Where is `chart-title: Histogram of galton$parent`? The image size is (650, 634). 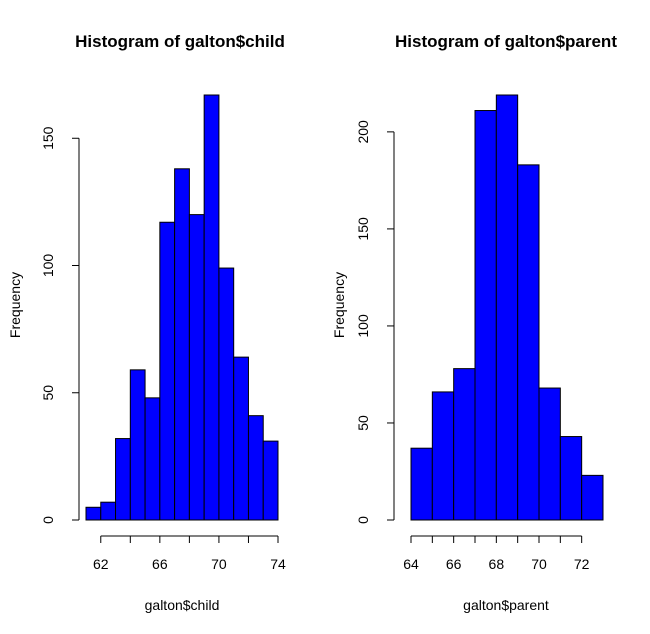 chart-title: Histogram of galton$parent is located at coordinates (506, 41).